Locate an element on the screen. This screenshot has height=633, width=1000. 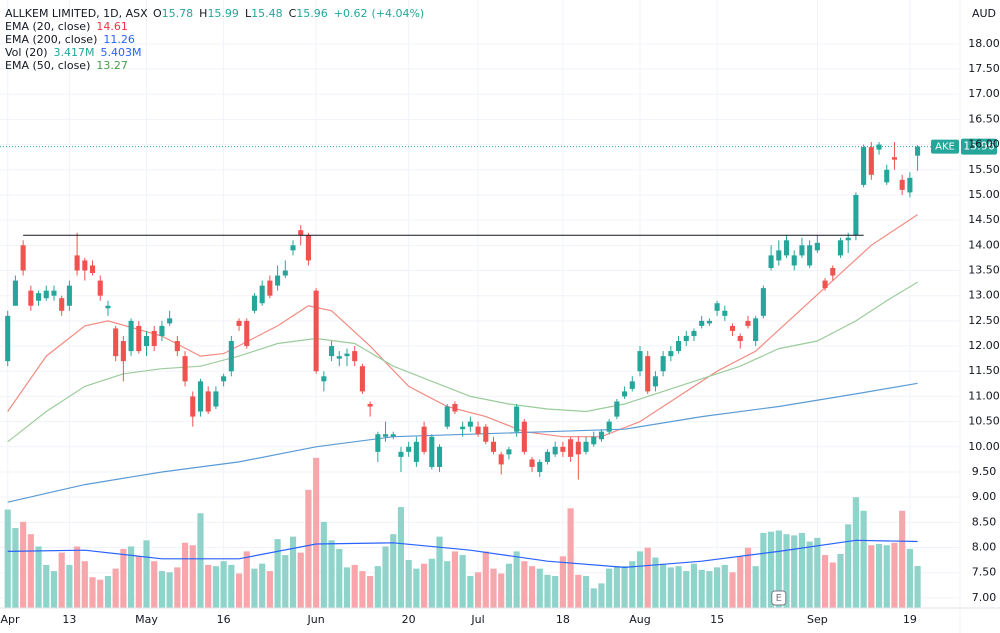
earnings-label: E is located at coordinates (779, 598).